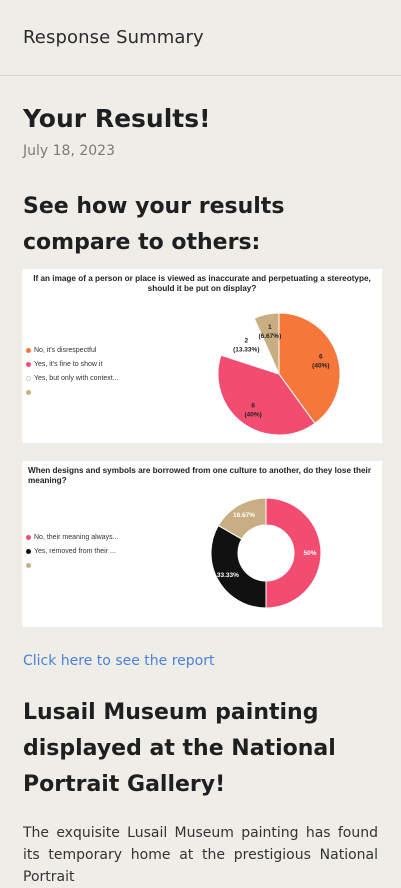  Describe the element at coordinates (113, 37) in the screenshot. I see `page-title: Response Summary` at that location.